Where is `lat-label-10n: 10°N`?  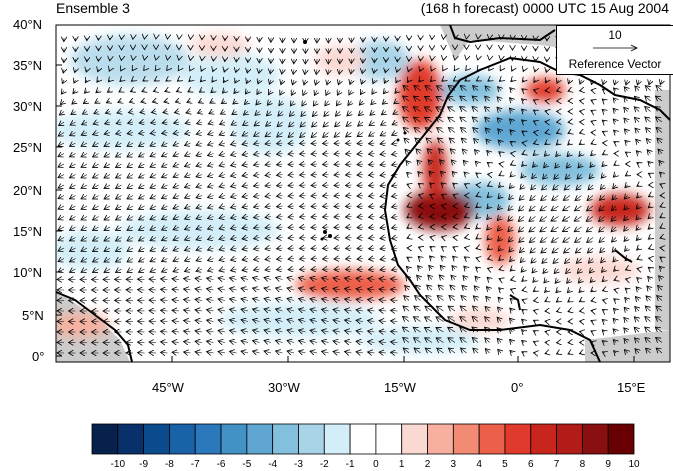 lat-label-10n: 10°N is located at coordinates (28, 272).